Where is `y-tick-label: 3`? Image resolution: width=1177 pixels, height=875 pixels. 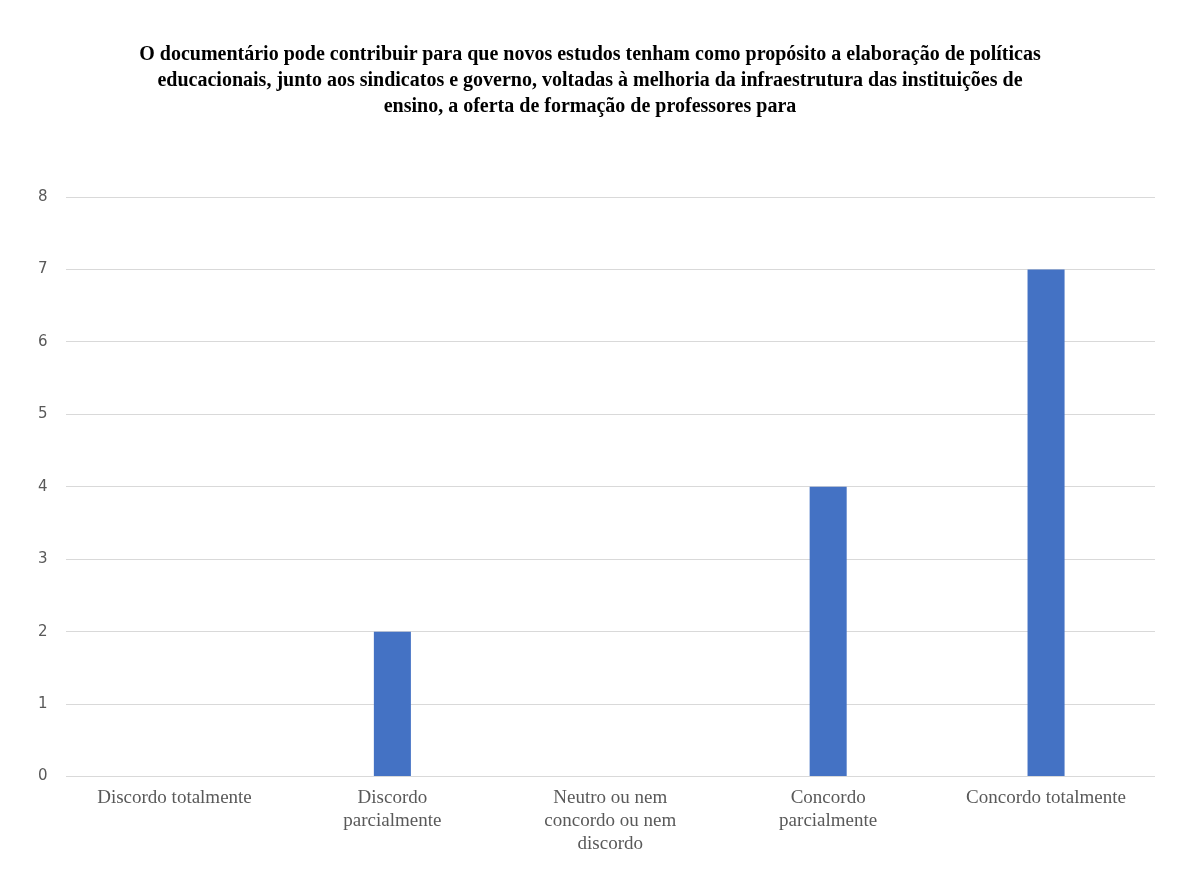
y-tick-label: 3 is located at coordinates (43, 558).